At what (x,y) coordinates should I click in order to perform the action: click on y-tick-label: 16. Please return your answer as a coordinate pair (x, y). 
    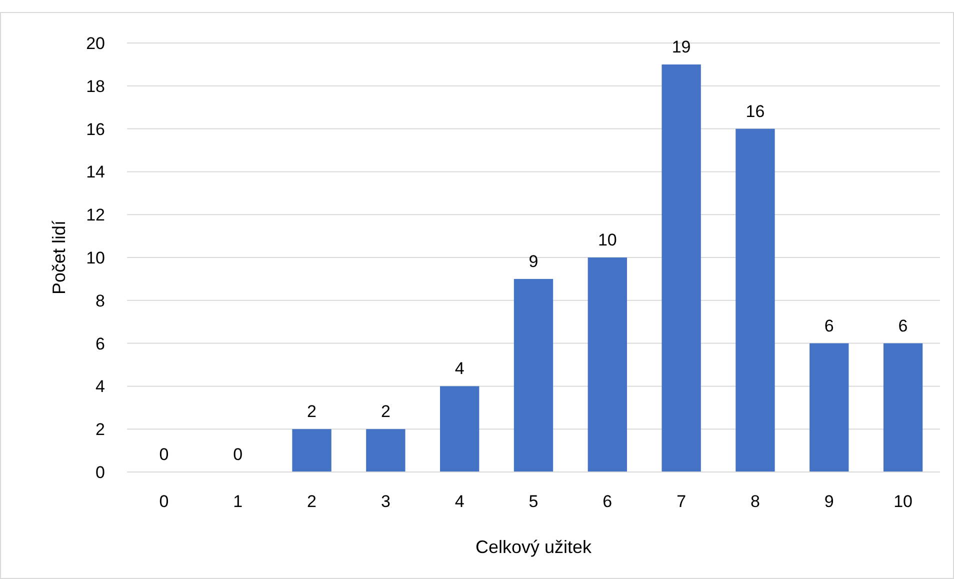
    Looking at the image, I should click on (95, 129).